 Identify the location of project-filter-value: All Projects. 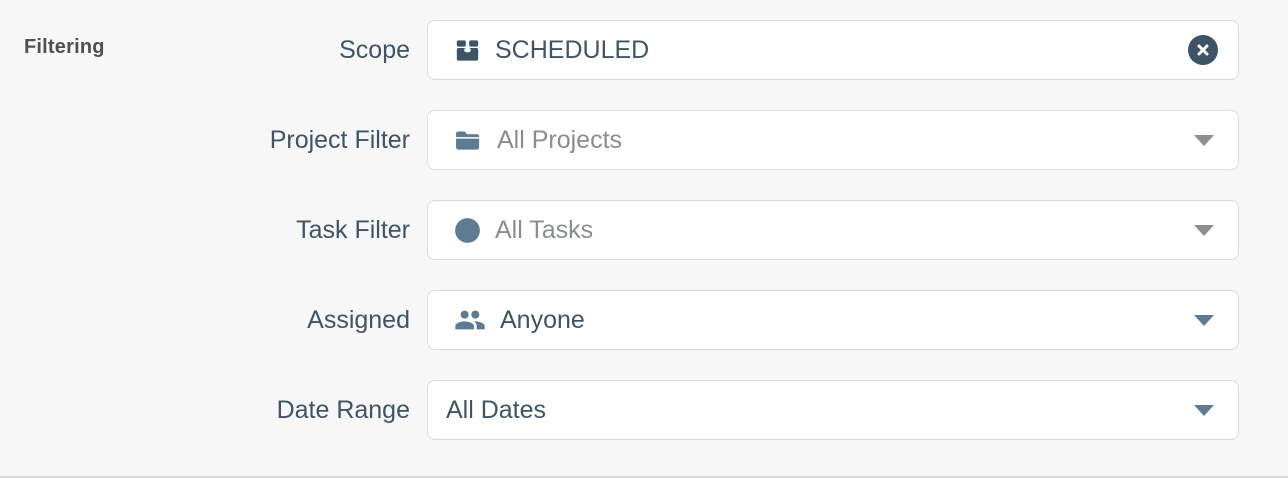
(560, 139).